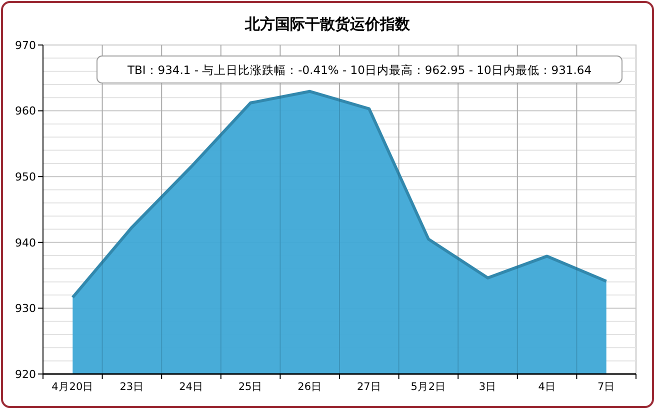  What do you see at coordinates (25, 243) in the screenshot?
I see `y-tick-label: 940` at bounding box center [25, 243].